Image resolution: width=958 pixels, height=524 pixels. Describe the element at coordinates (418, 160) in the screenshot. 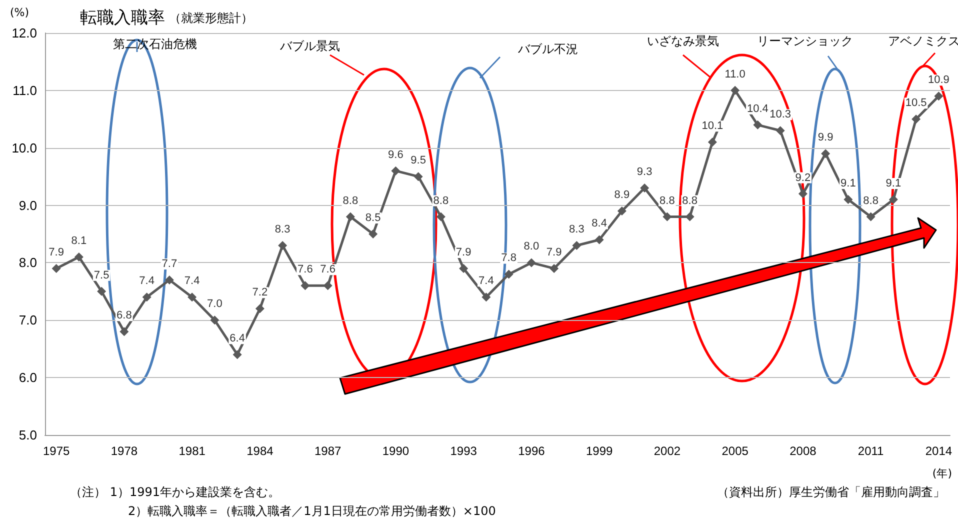

I see `text: 9.5` at that location.